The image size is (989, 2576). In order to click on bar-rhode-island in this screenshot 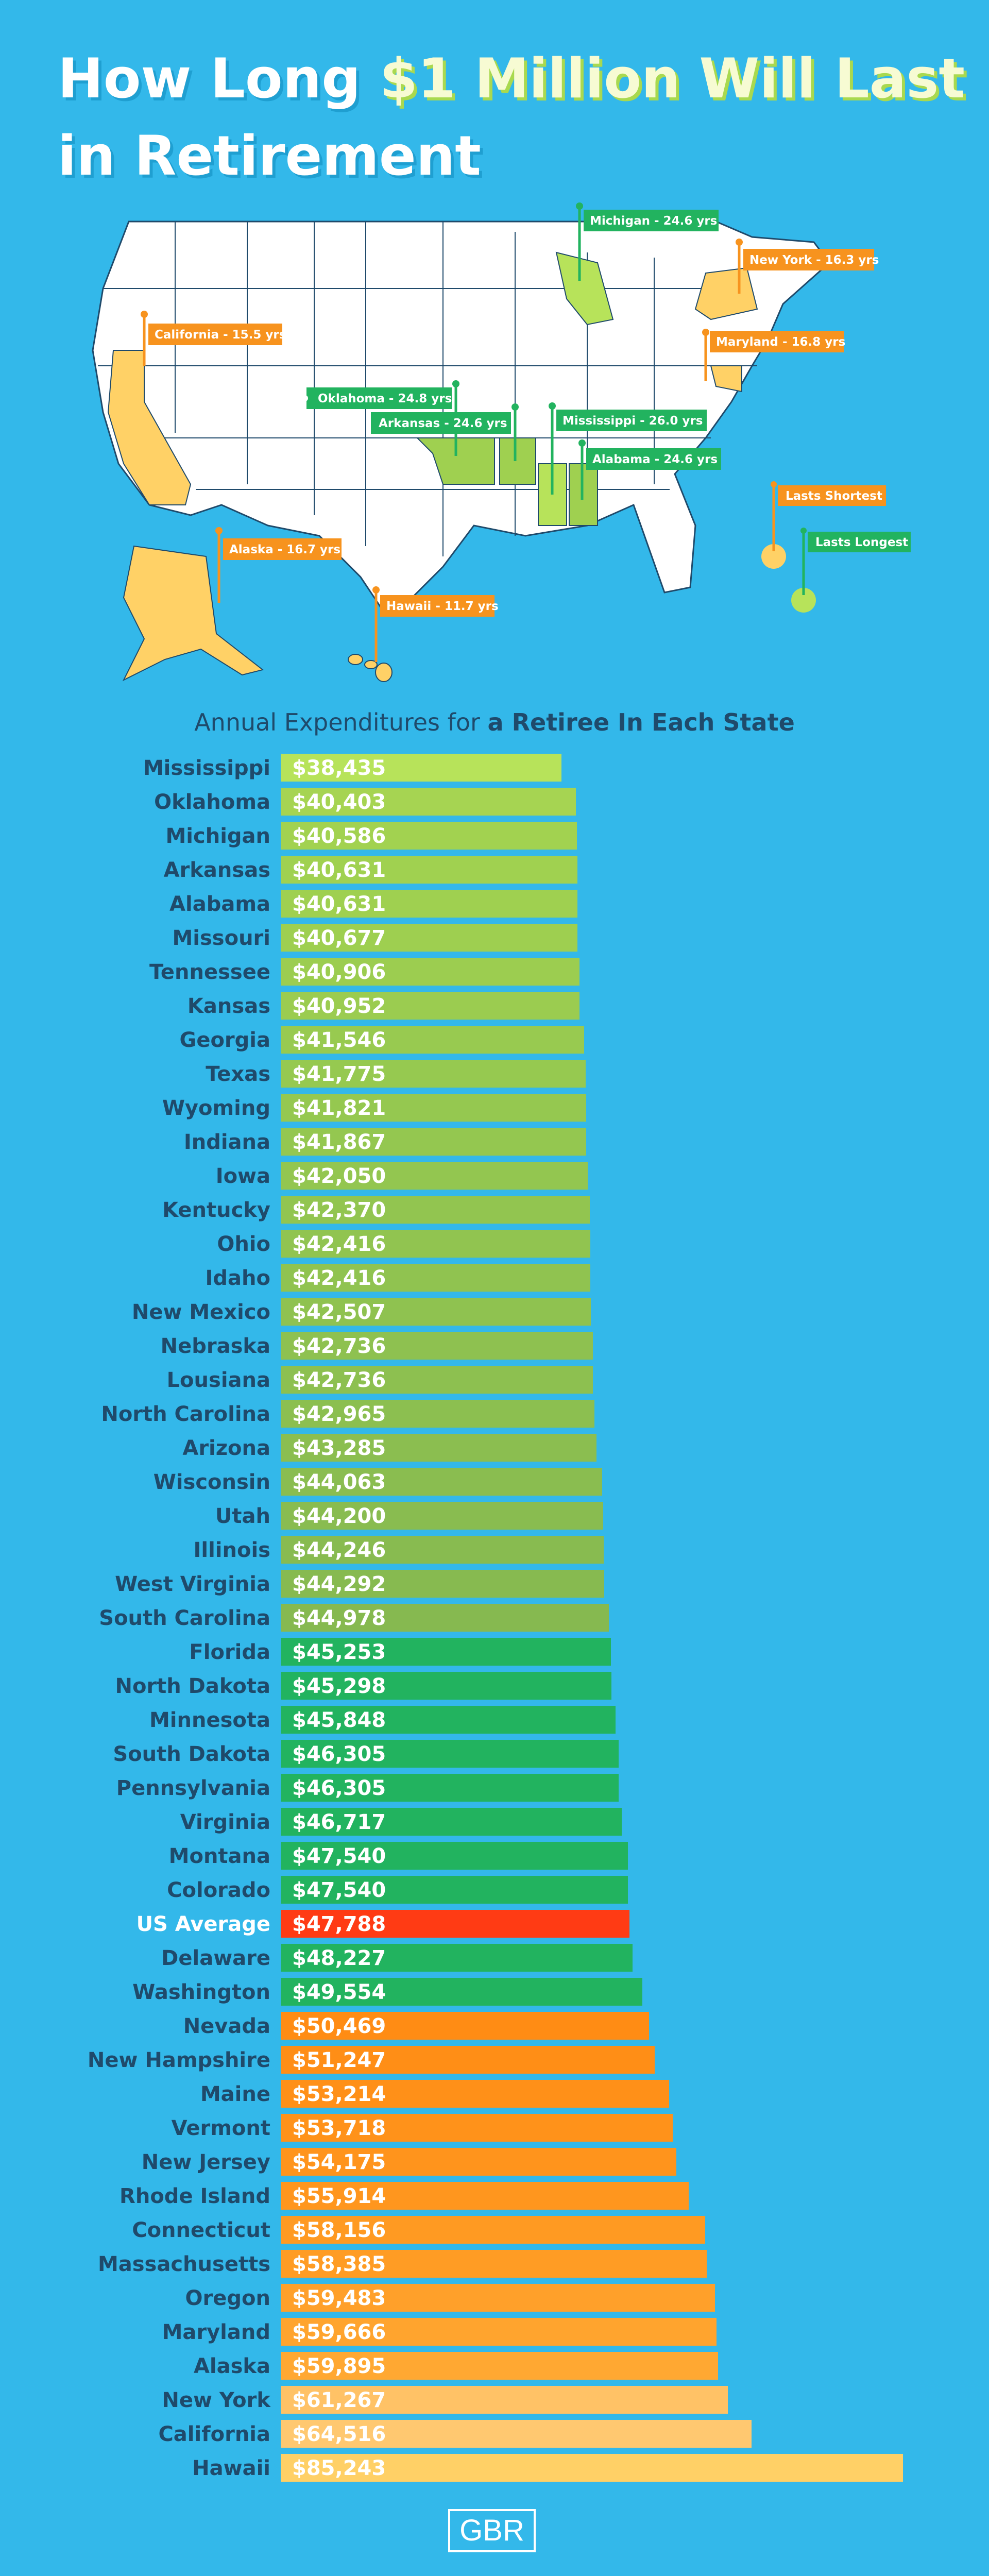, I will do `click(485, 2196)`.